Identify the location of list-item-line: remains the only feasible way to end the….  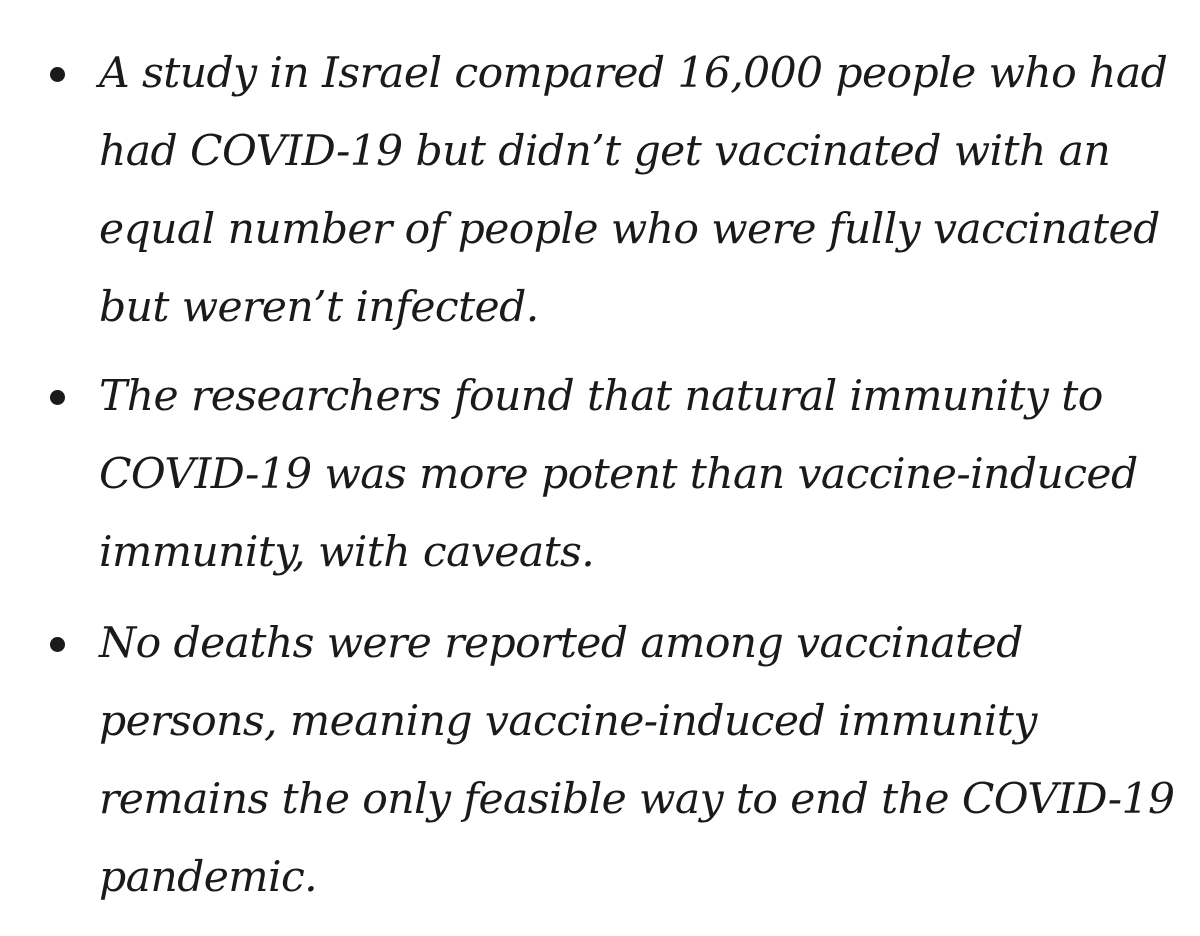
(637, 799).